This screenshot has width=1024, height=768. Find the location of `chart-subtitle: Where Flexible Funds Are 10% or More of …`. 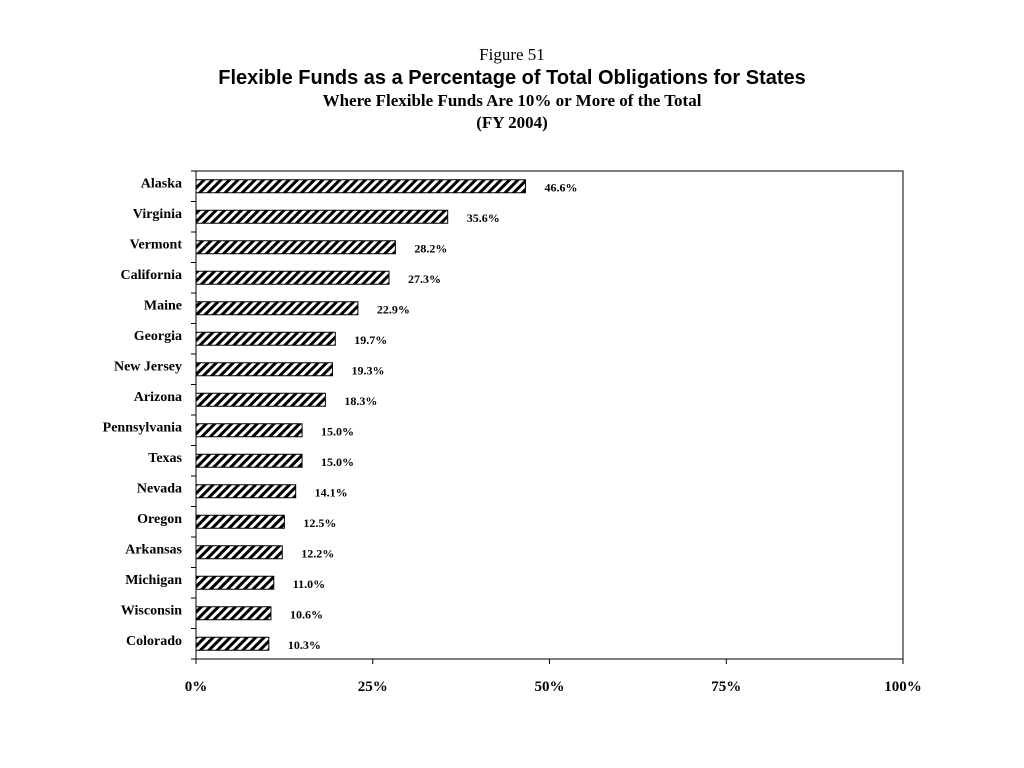

chart-subtitle: Where Flexible Funds Are 10% or More of … is located at coordinates (512, 100).